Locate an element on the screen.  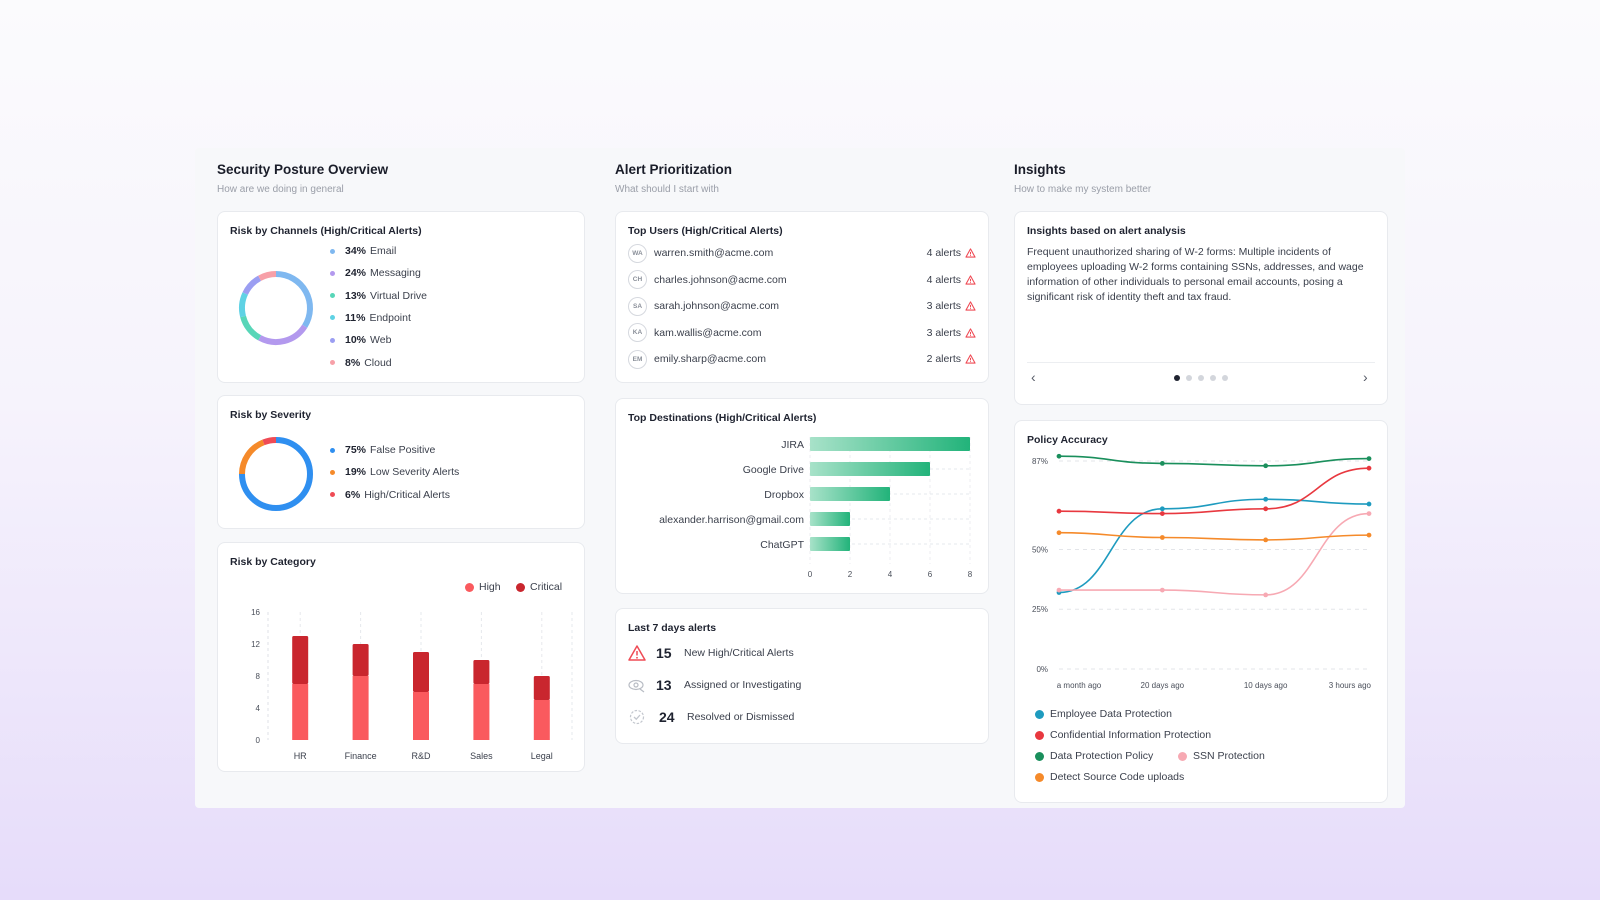
legend-label: Data Protection Policy is located at coordinates (1102, 756).